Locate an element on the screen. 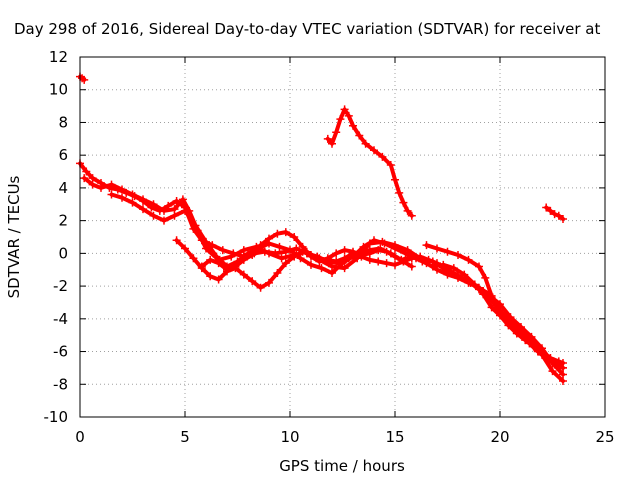 The height and width of the screenshot is (480, 640). x-axis-label: GPS time / hours is located at coordinates (342, 466).